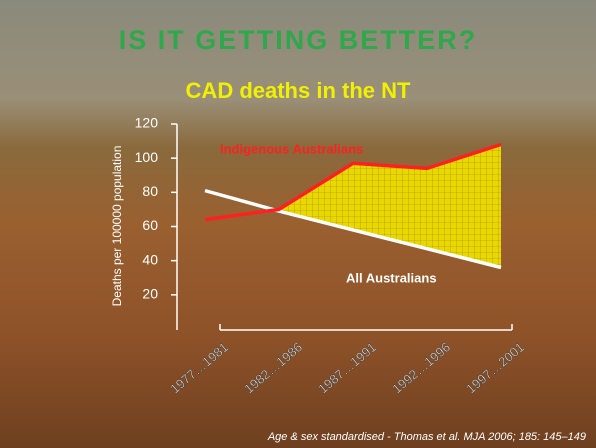 The image size is (596, 448). Describe the element at coordinates (291, 148) in the screenshot. I see `series-label: Indigenous Australians` at that location.